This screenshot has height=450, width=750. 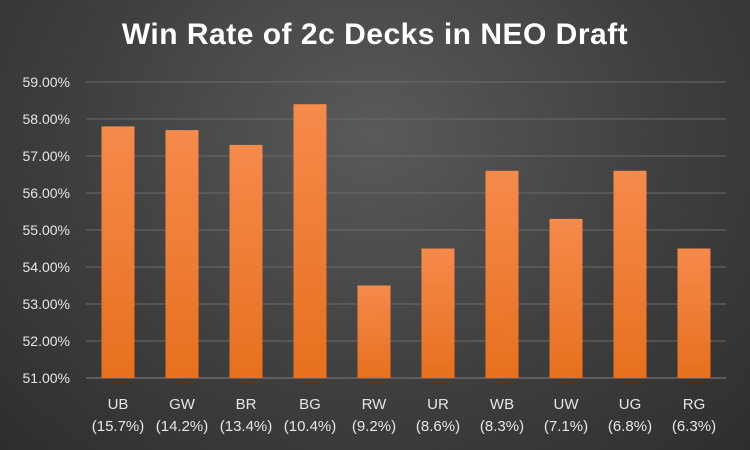 I want to click on x-category-sublabel: (15.7%), so click(x=118, y=426).